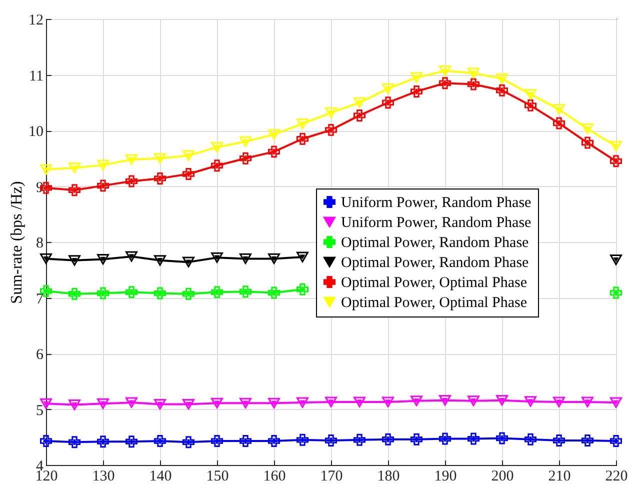 The width and height of the screenshot is (639, 492). What do you see at coordinates (40, 355) in the screenshot?
I see `y-tick-label: 6` at bounding box center [40, 355].